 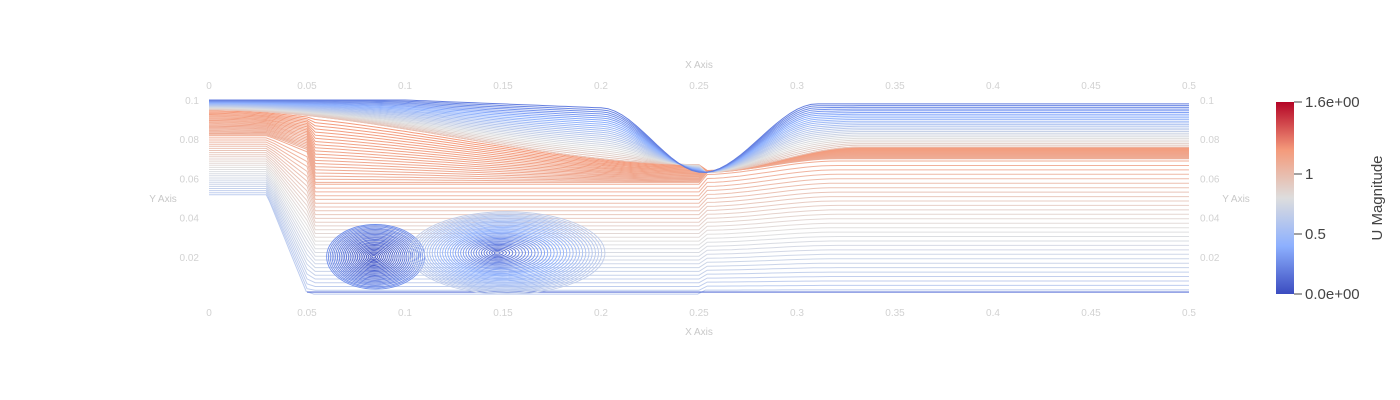 I want to click on recirculation-vortices, so click(x=466, y=253).